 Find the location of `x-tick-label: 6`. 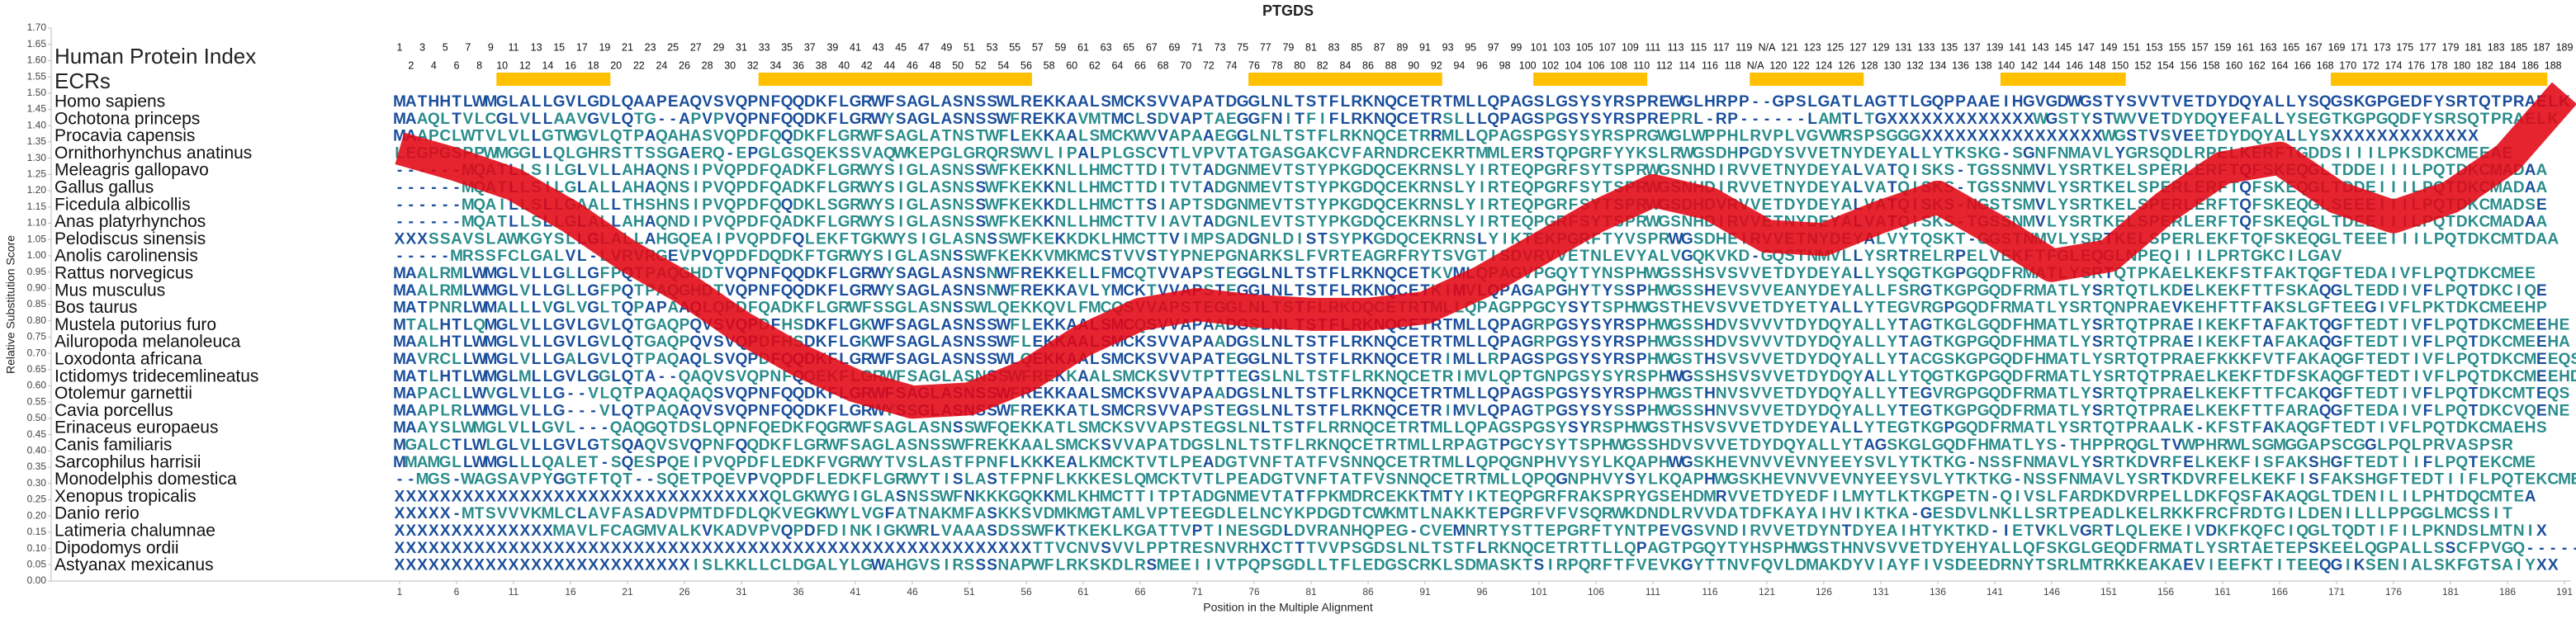

x-tick-label: 6 is located at coordinates (457, 592).